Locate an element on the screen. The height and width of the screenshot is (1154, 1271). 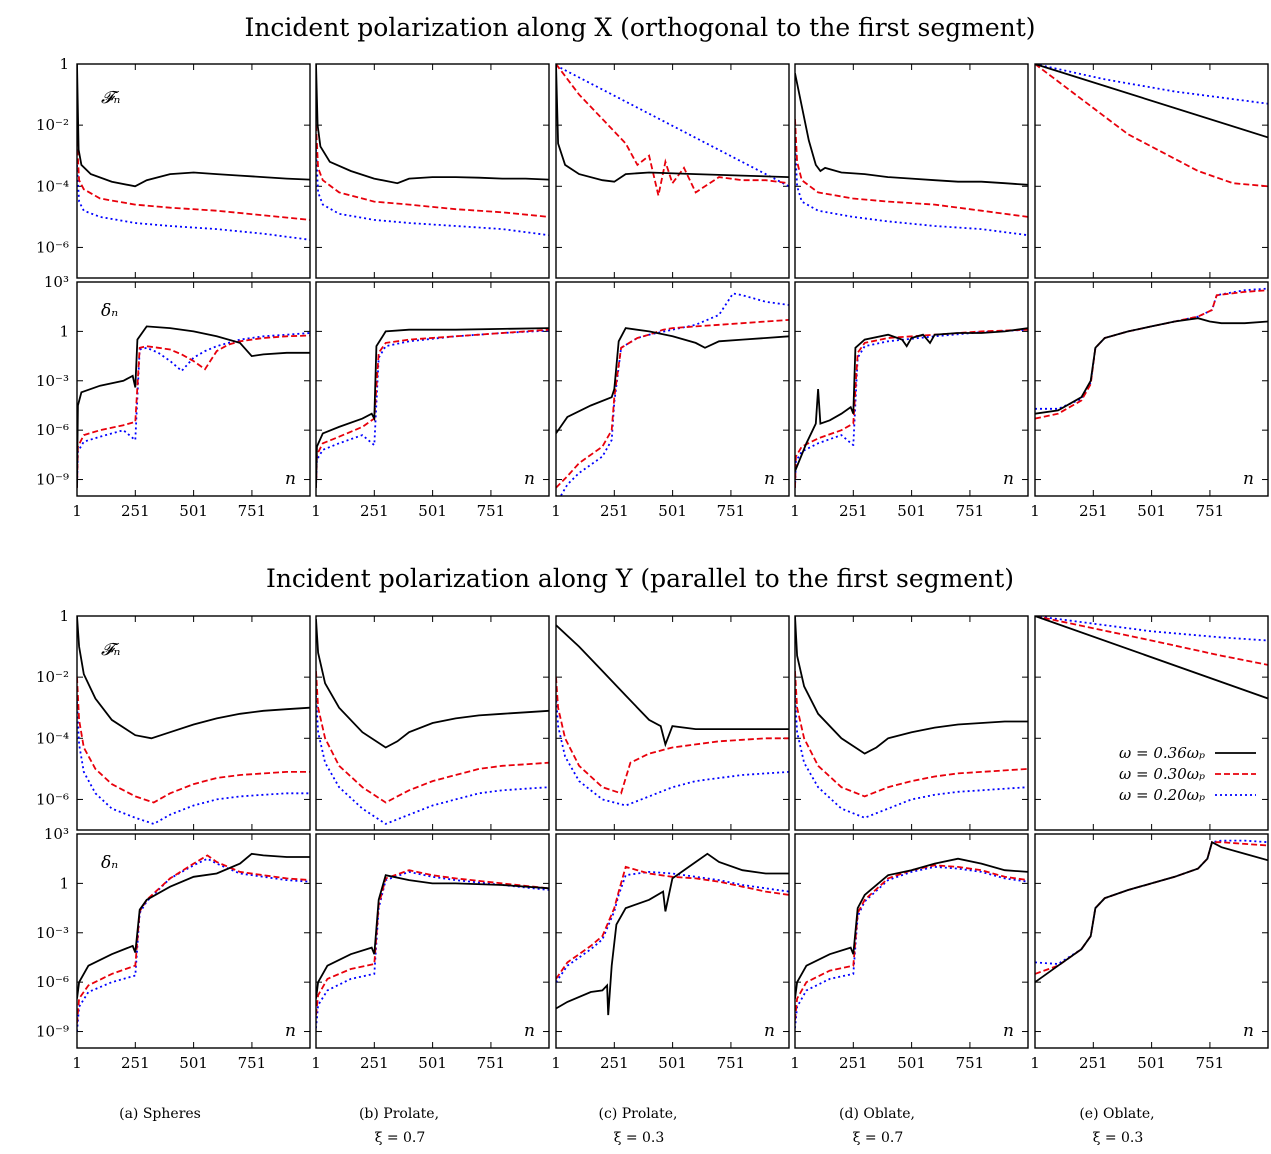
panel-Y-delta-d: 1 251 501 751 n is located at coordinates (909, 952).